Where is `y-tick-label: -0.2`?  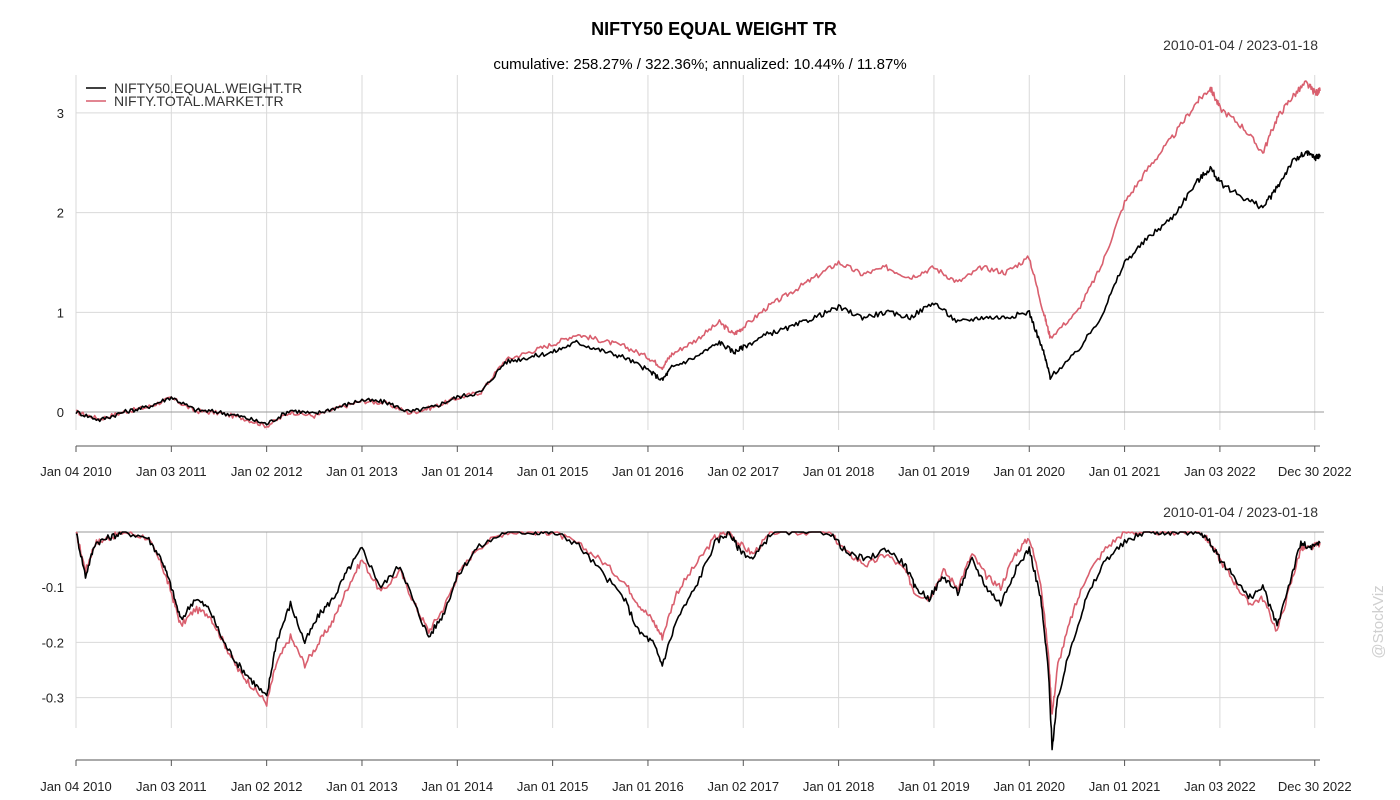 y-tick-label: -0.2 is located at coordinates (53, 642).